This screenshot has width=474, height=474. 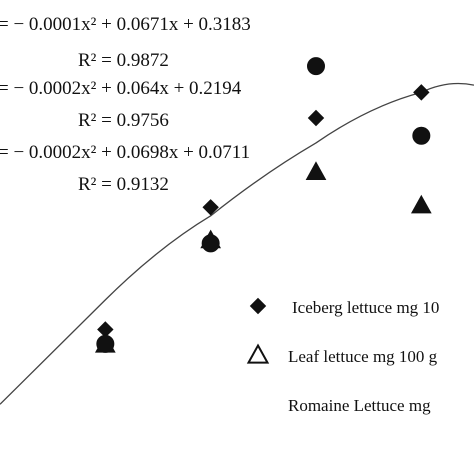 What do you see at coordinates (125, 152) in the screenshot?
I see `equation-3: = − 0.0002x² + 0.0698x + 0.0711` at bounding box center [125, 152].